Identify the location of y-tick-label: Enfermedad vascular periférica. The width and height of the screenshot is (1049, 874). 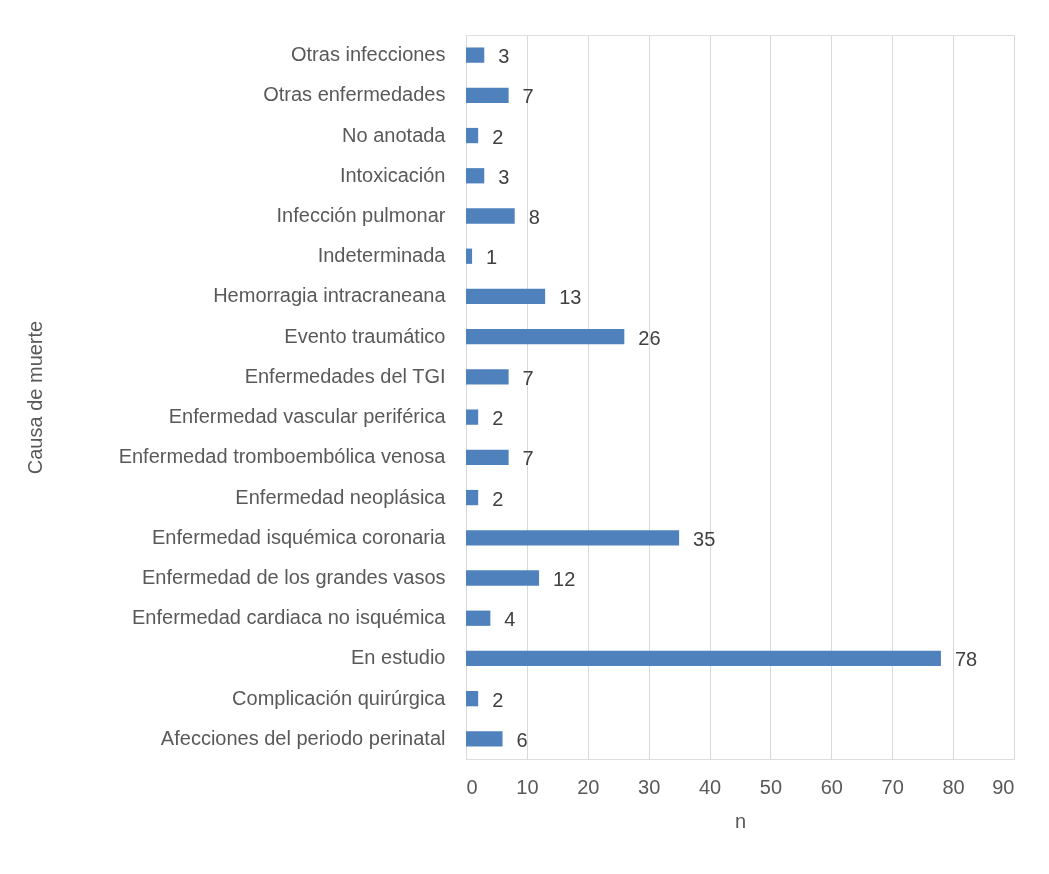
(307, 416).